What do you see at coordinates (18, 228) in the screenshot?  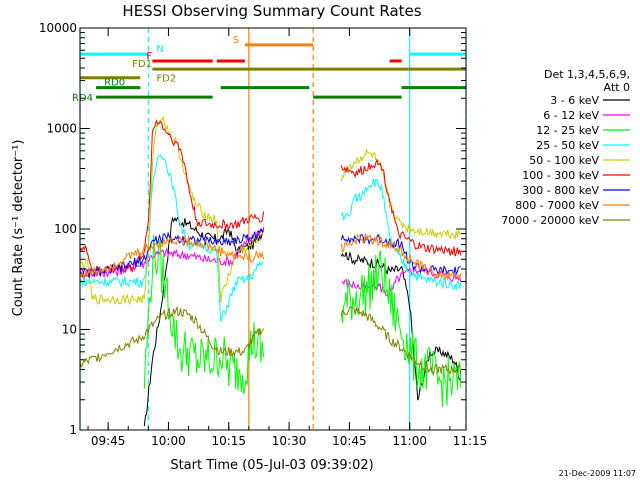 I see `y-axis-label: Count Rate (s⁻¹ detector⁻¹)` at bounding box center [18, 228].